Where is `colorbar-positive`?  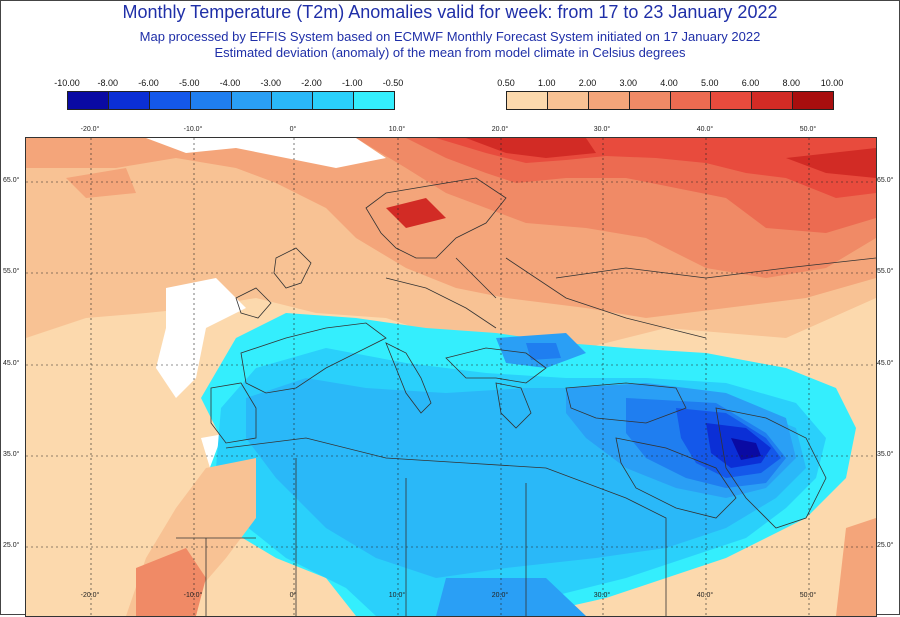 colorbar-positive is located at coordinates (670, 100).